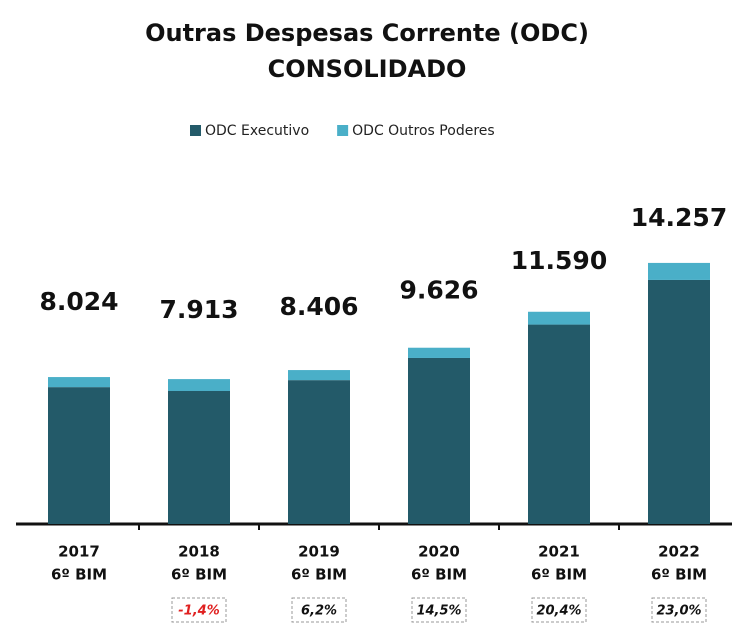  What do you see at coordinates (257, 131) in the screenshot?
I see `legend-label: ODC Executivo` at bounding box center [257, 131].